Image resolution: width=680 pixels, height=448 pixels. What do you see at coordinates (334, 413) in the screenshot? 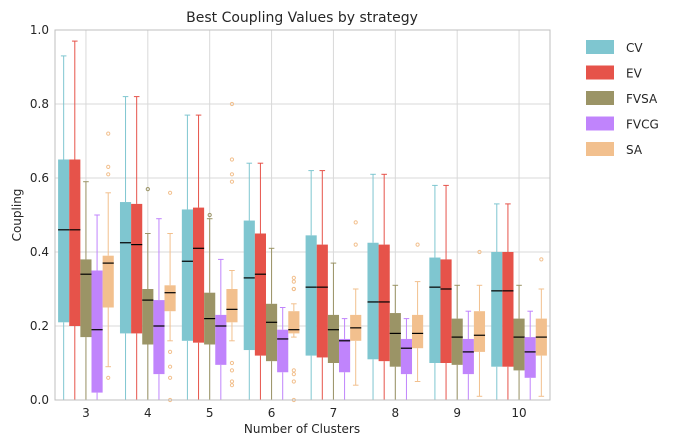
I see `x-tick-label: 7` at bounding box center [334, 413].